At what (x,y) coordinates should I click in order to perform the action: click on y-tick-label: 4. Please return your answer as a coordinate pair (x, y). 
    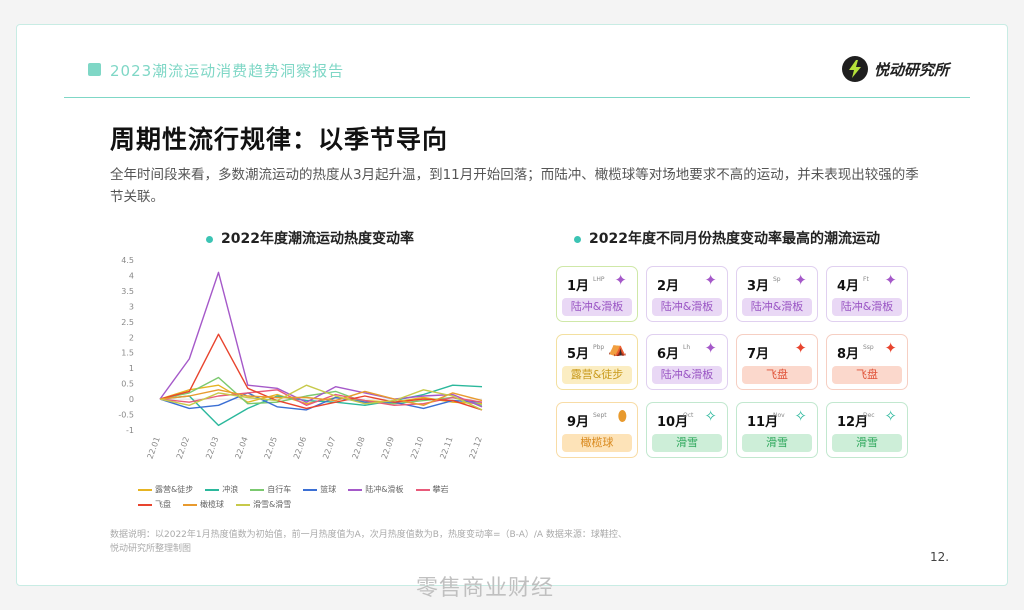
    Looking at the image, I should click on (131, 275).